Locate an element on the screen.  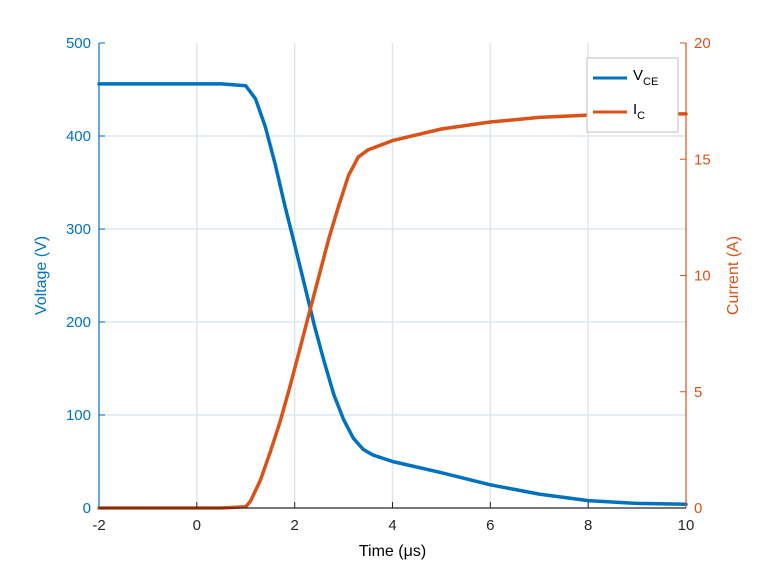
y-left-tick-label: 300 is located at coordinates (78, 229).